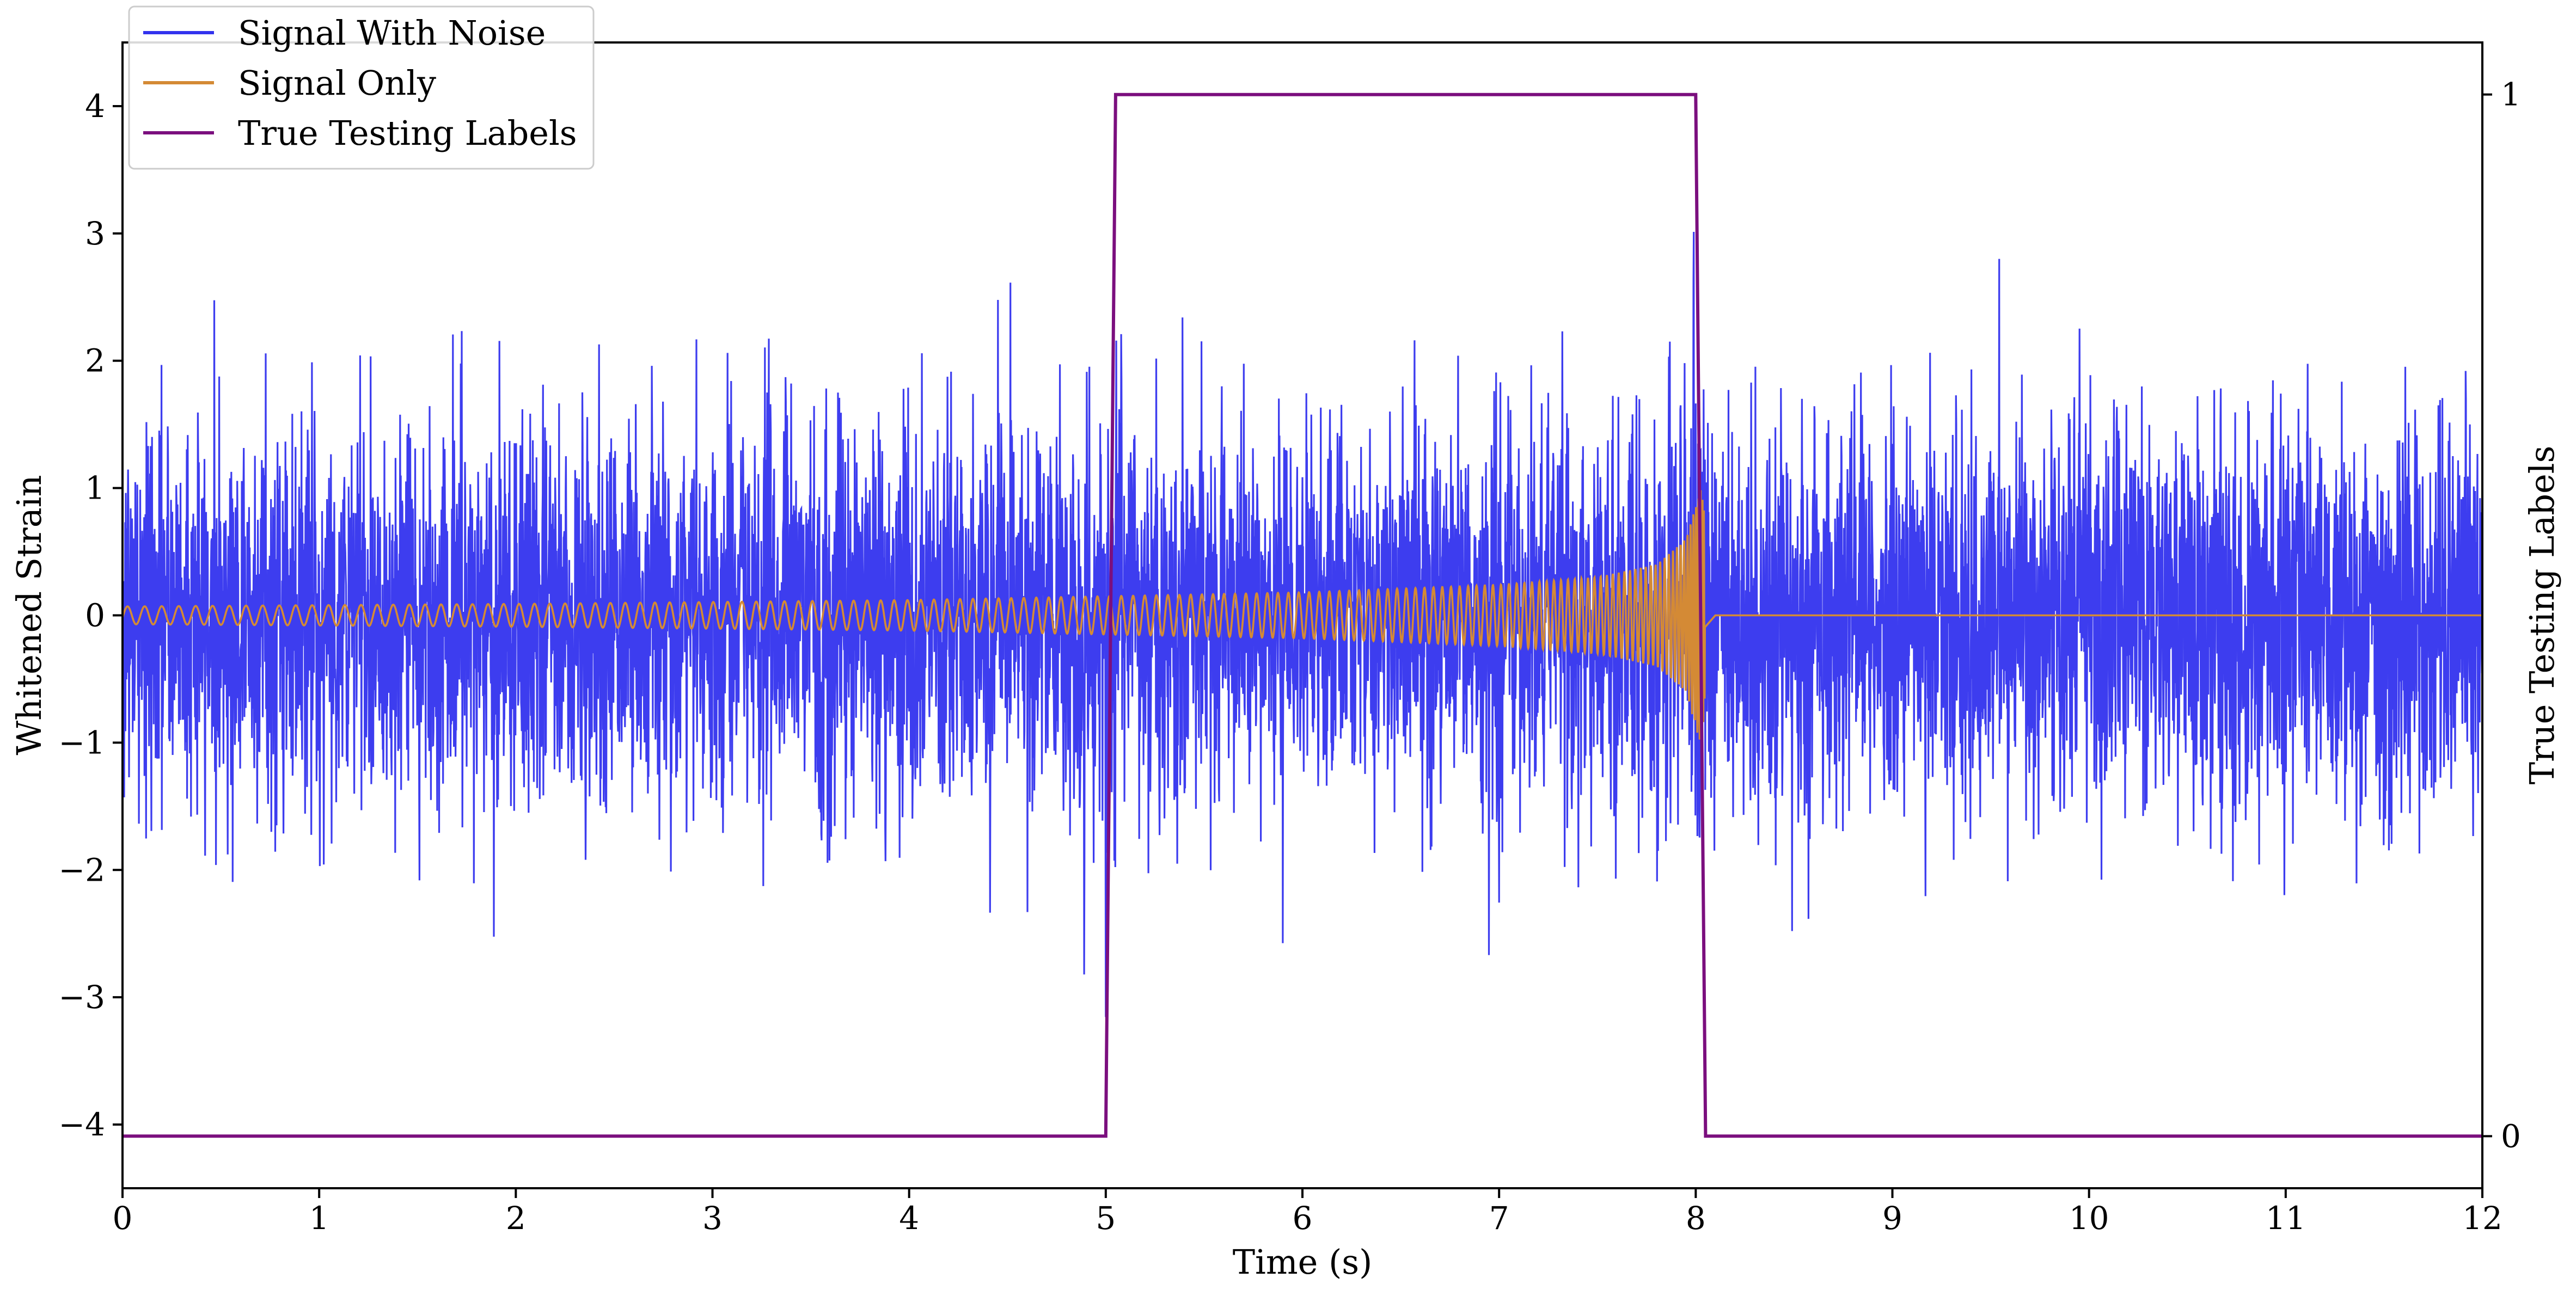 This screenshot has width=2576, height=1296. What do you see at coordinates (319, 1218) in the screenshot?
I see `x-tick-label: 1` at bounding box center [319, 1218].